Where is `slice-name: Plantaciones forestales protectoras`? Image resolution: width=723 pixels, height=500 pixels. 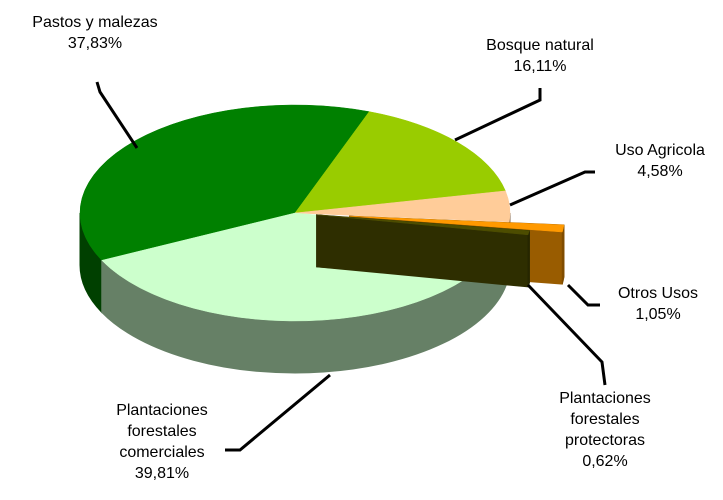 slice-name: Plantaciones forestales protectoras is located at coordinates (605, 419).